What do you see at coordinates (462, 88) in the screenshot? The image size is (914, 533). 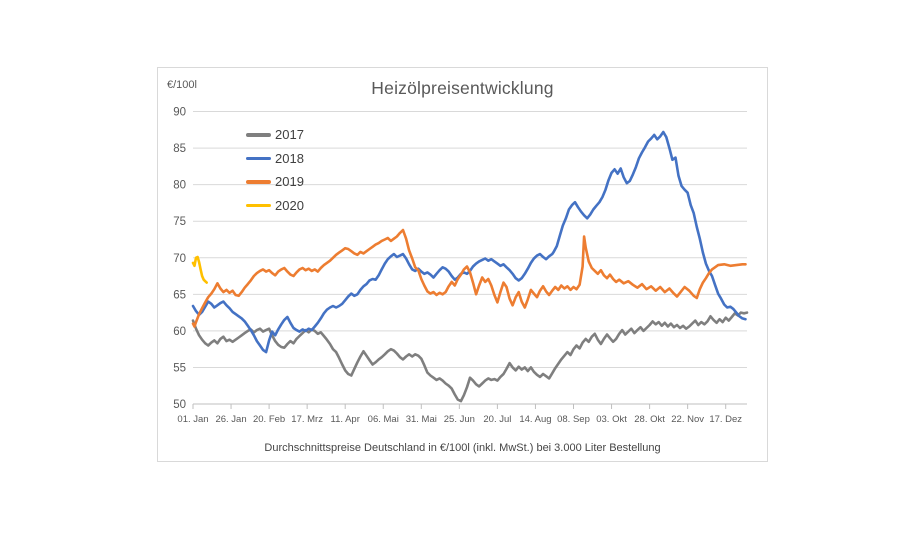 I see `chart-title: Heizölpreisentwicklung` at bounding box center [462, 88].